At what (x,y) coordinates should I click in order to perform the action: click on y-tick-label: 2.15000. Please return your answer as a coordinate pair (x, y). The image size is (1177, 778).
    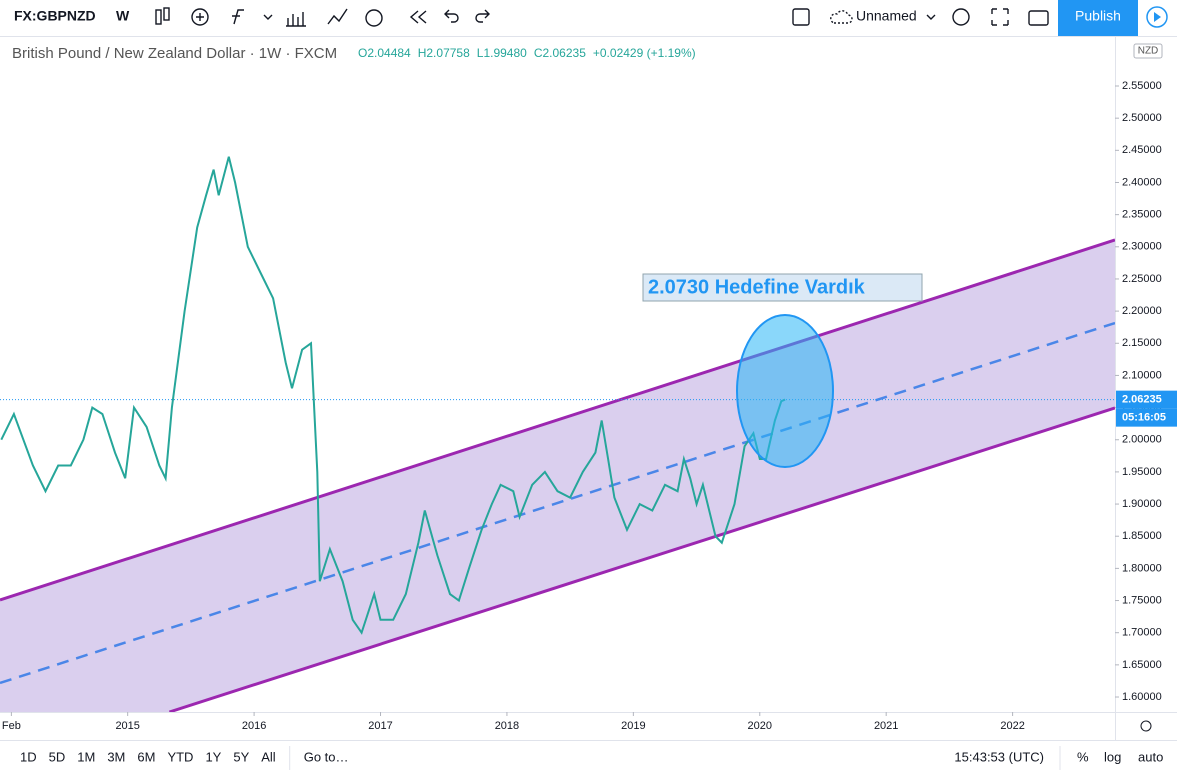
    Looking at the image, I should click on (1142, 343).